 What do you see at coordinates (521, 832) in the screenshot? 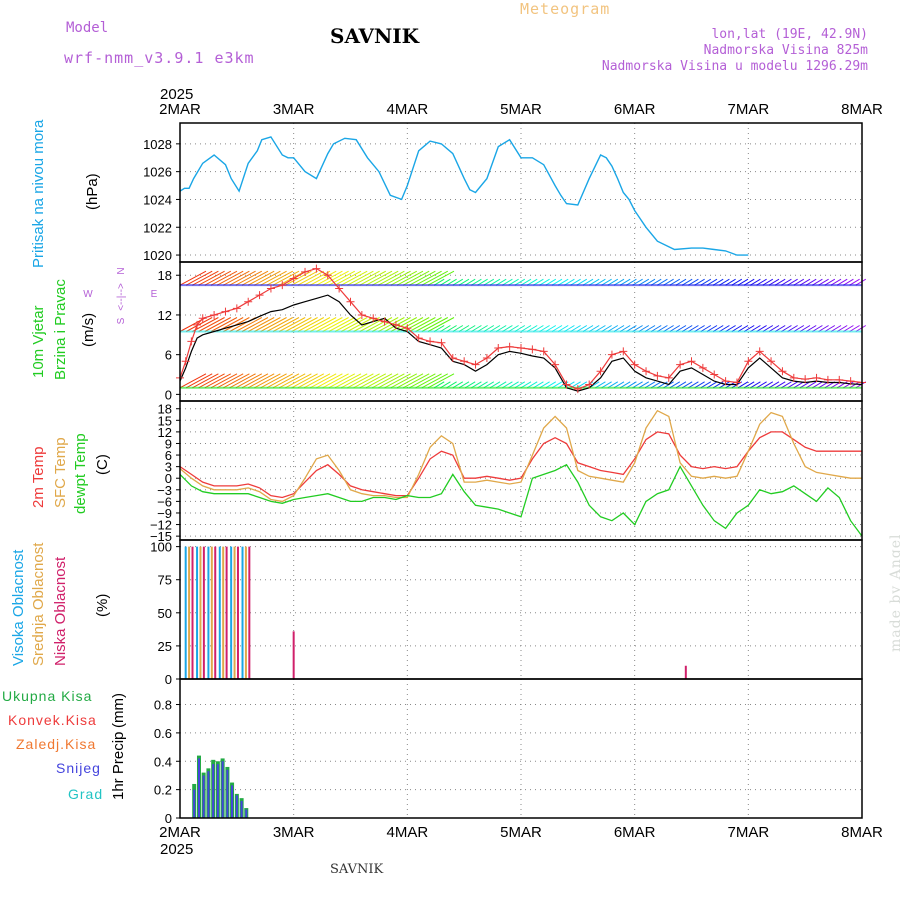
I see `x-tick-label-bottom: 5MAR` at bounding box center [521, 832].